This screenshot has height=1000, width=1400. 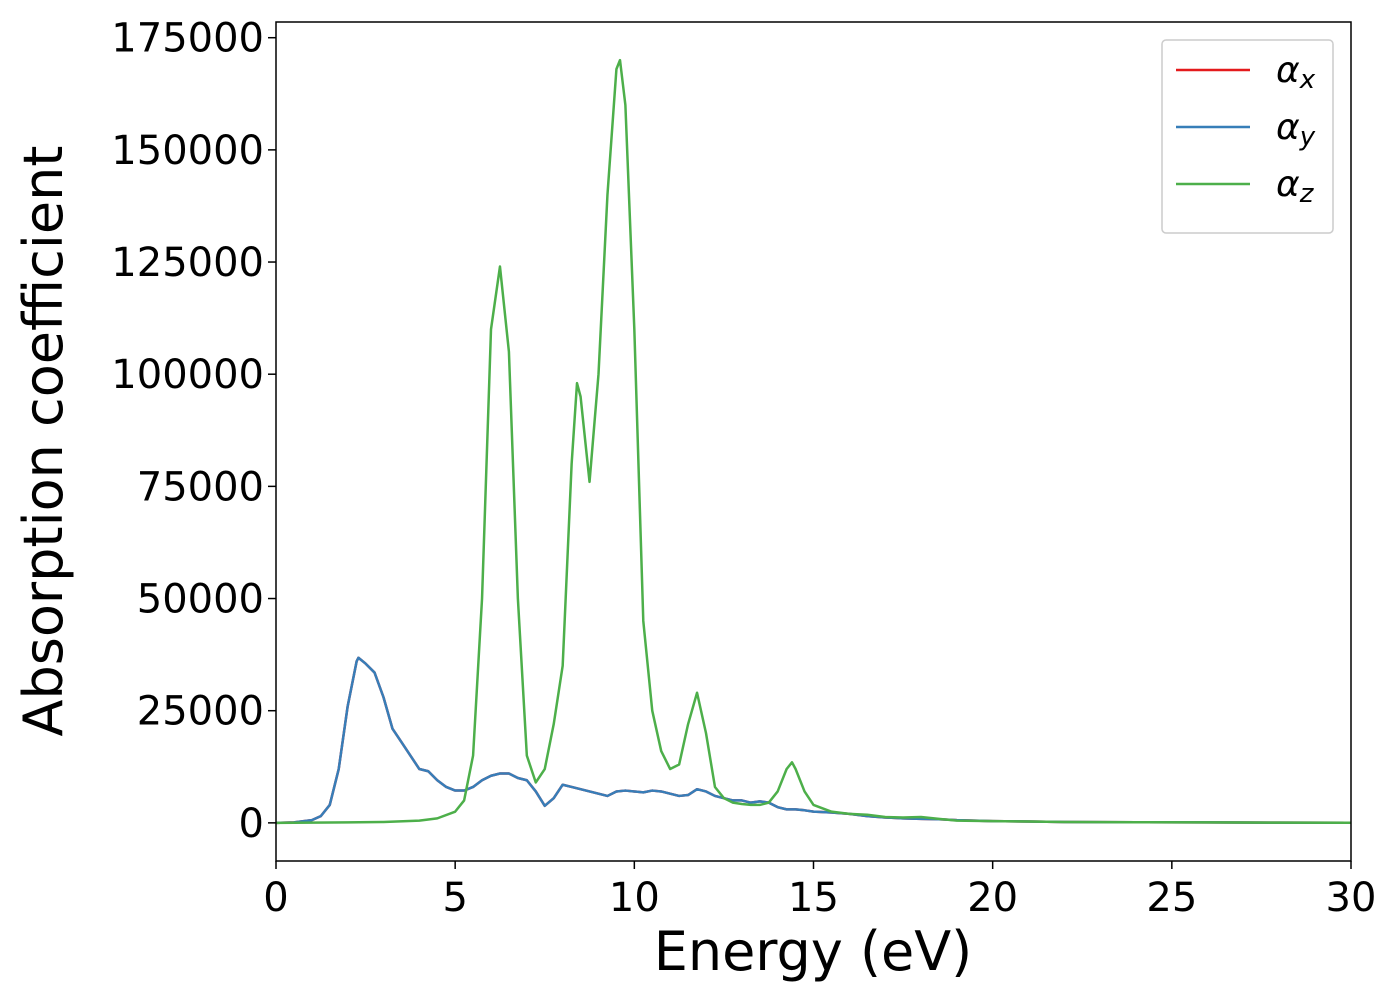 I want to click on legend-label: αx, so click(x=1296, y=72).